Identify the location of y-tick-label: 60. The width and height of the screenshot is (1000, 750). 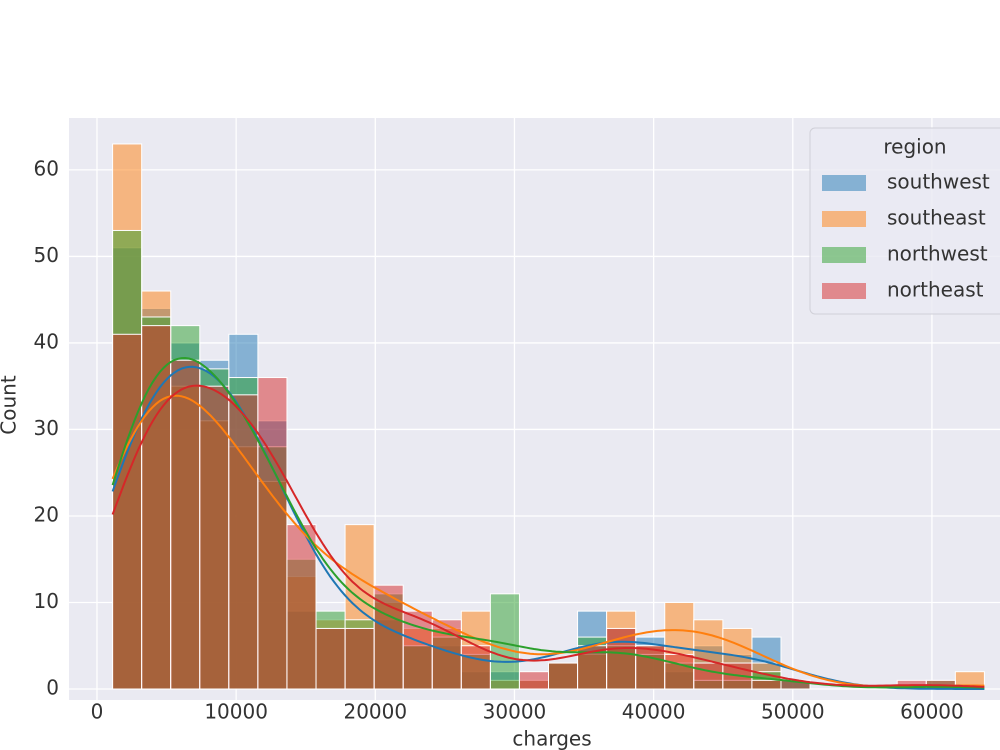
(46, 168).